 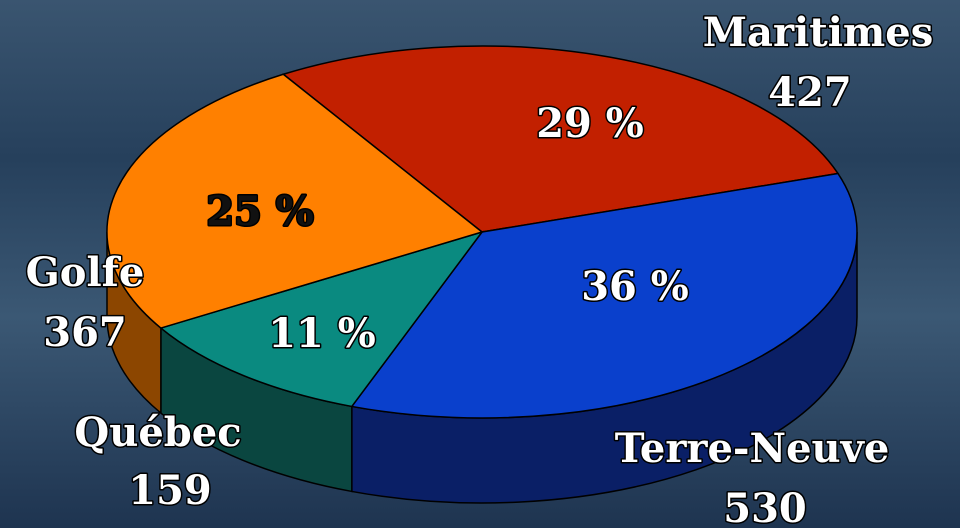 I want to click on percentage-label: 11 %, so click(x=322, y=333).